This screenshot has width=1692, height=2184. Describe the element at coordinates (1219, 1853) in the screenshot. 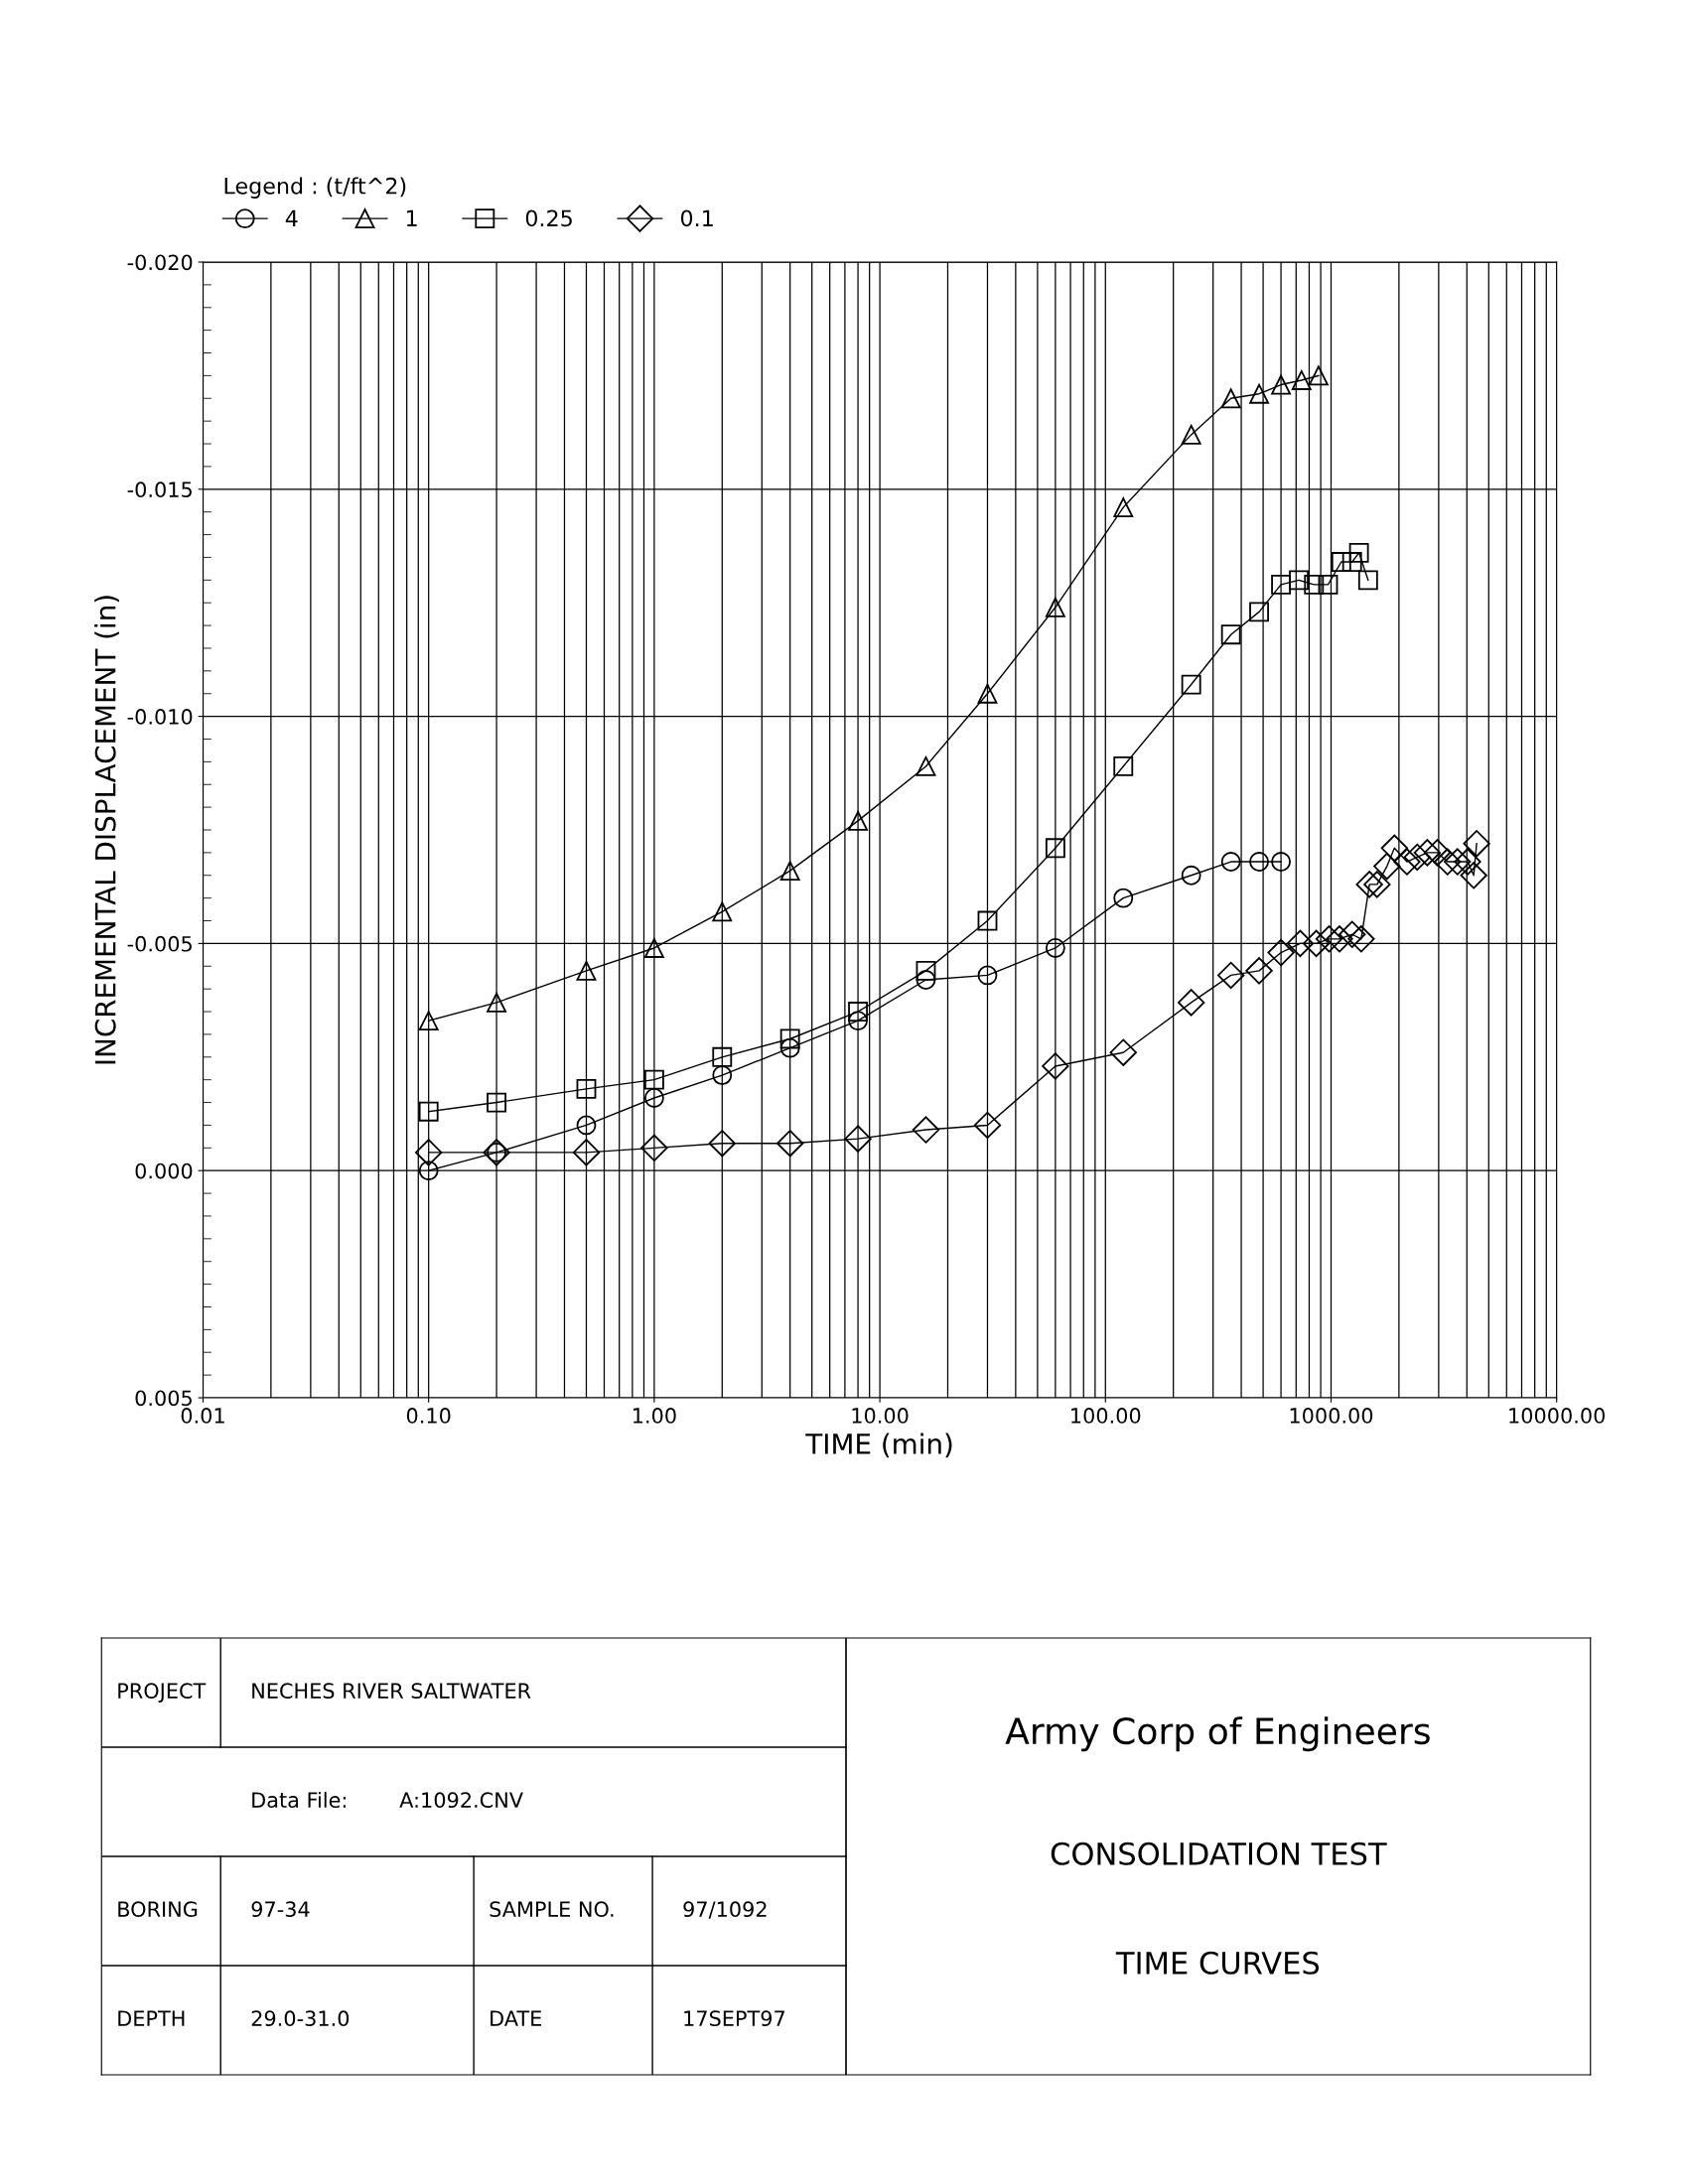

I see `text: CONSOLIDATION TEST` at that location.